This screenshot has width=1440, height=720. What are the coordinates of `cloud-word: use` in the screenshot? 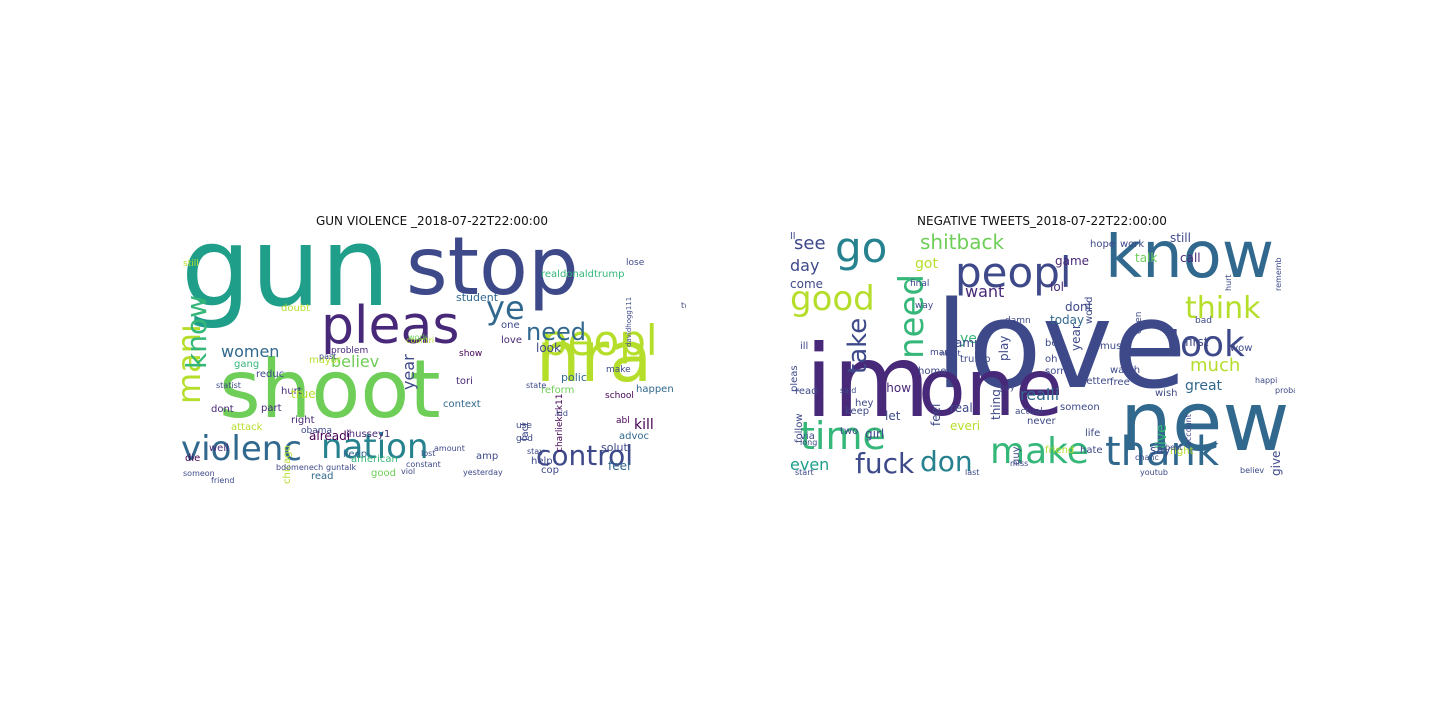 It's located at (524, 426).